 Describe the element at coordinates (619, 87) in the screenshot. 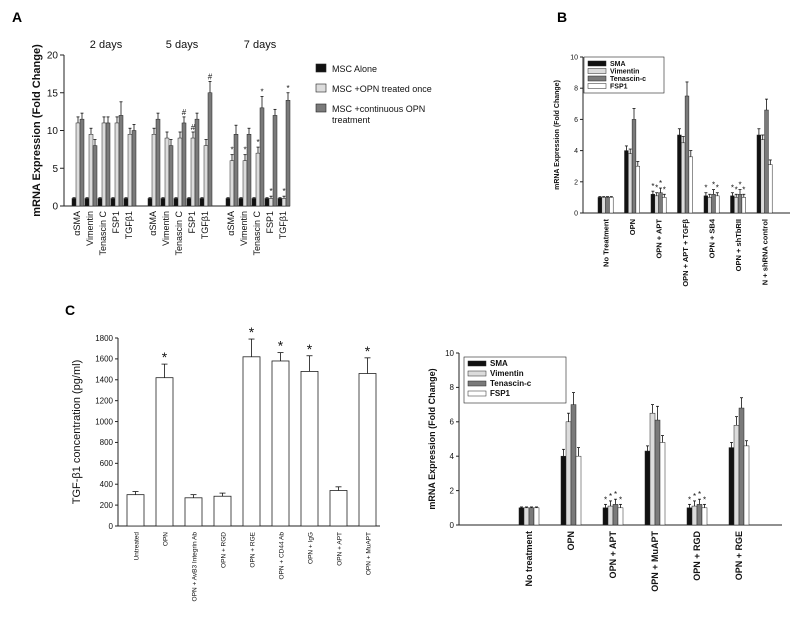

I see `legend-label: FSP1` at that location.